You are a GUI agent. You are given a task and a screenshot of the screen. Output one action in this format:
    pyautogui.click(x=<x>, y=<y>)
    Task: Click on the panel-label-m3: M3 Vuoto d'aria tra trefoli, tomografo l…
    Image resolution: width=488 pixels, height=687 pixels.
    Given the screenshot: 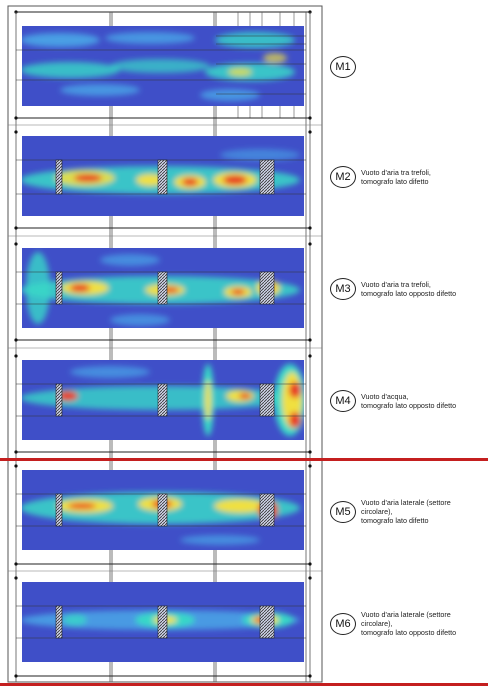 What is the action you would take?
    pyautogui.click(x=409, y=289)
    